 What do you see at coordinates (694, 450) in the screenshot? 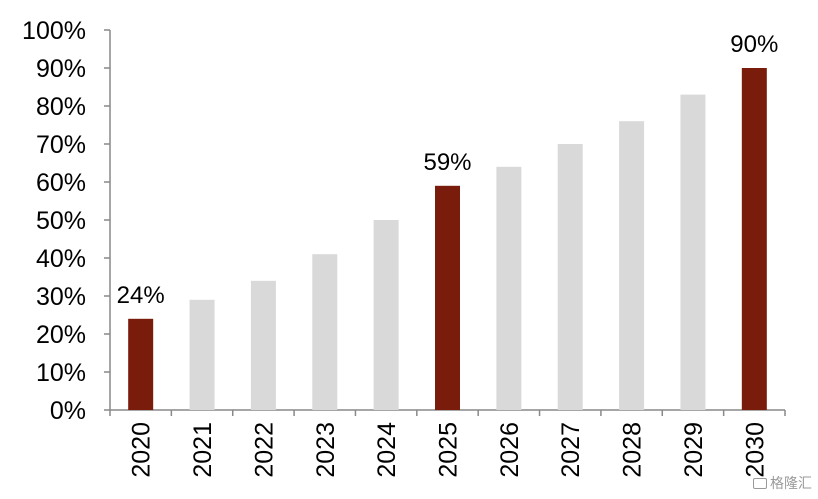
I see `x-tick-label: 2029` at bounding box center [694, 450].